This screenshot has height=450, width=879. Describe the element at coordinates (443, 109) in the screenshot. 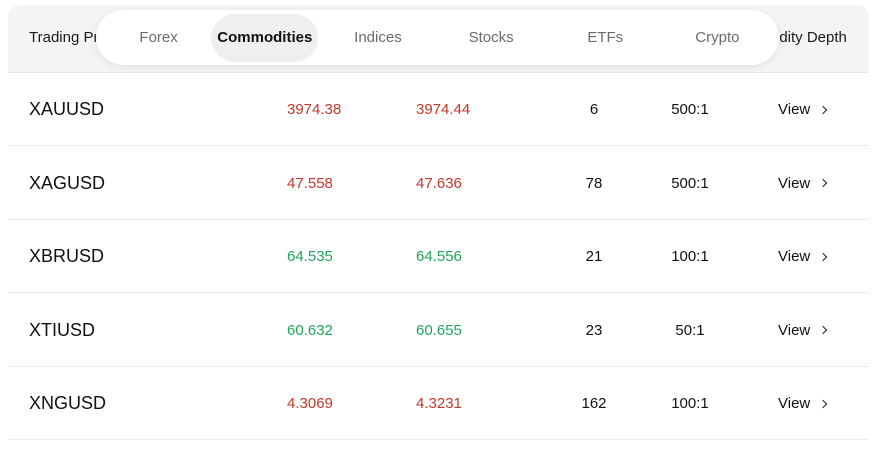

I see `ask-price-cell: 3974.44` at that location.